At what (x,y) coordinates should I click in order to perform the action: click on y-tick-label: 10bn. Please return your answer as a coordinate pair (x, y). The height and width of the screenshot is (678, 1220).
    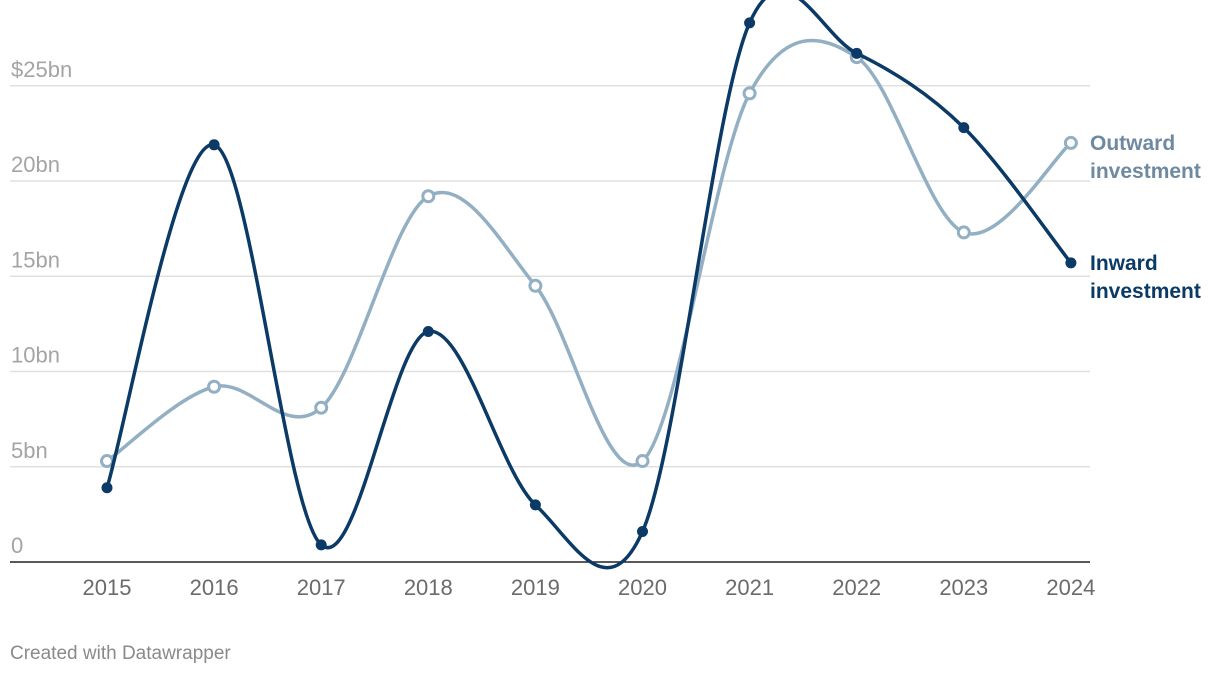
    Looking at the image, I should click on (35, 355).